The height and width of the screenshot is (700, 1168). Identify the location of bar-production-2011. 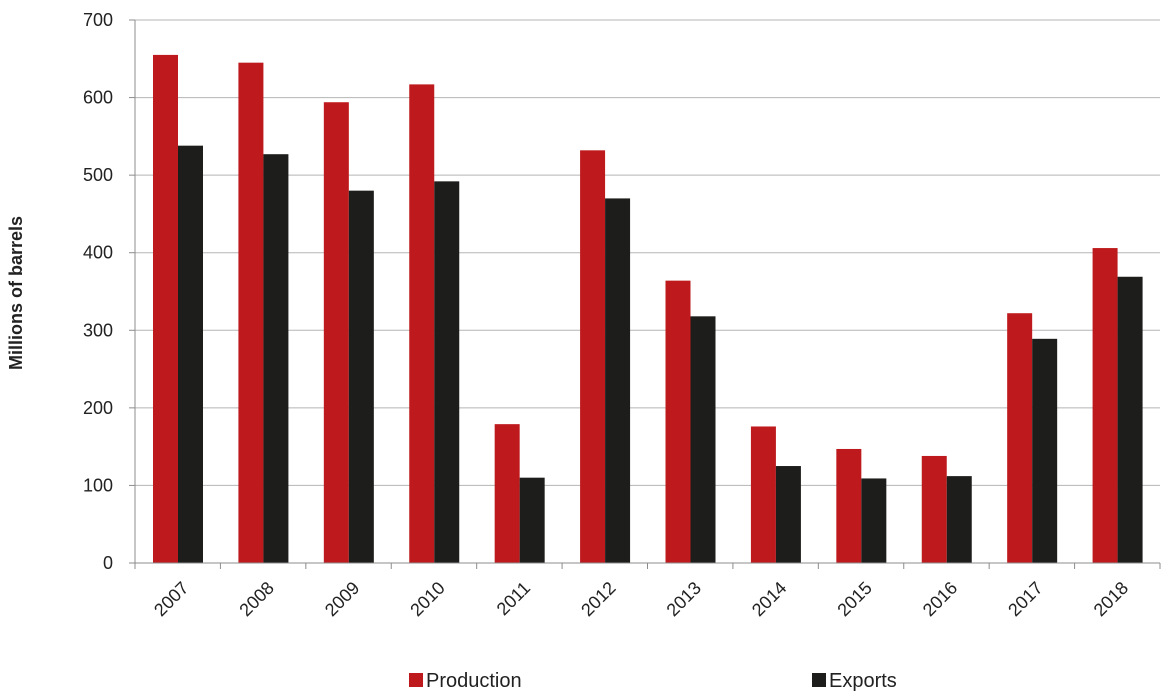
(507, 493).